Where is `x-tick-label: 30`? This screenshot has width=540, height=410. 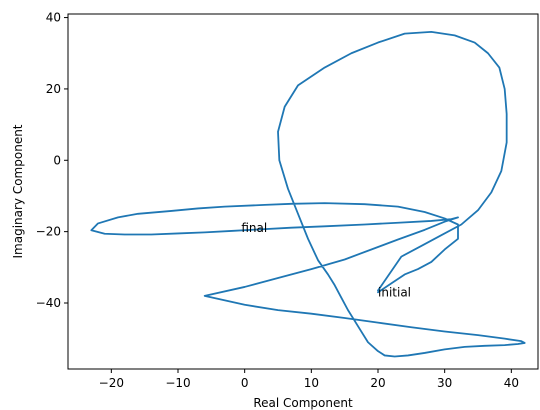 x-tick-label: 30 is located at coordinates (444, 383).